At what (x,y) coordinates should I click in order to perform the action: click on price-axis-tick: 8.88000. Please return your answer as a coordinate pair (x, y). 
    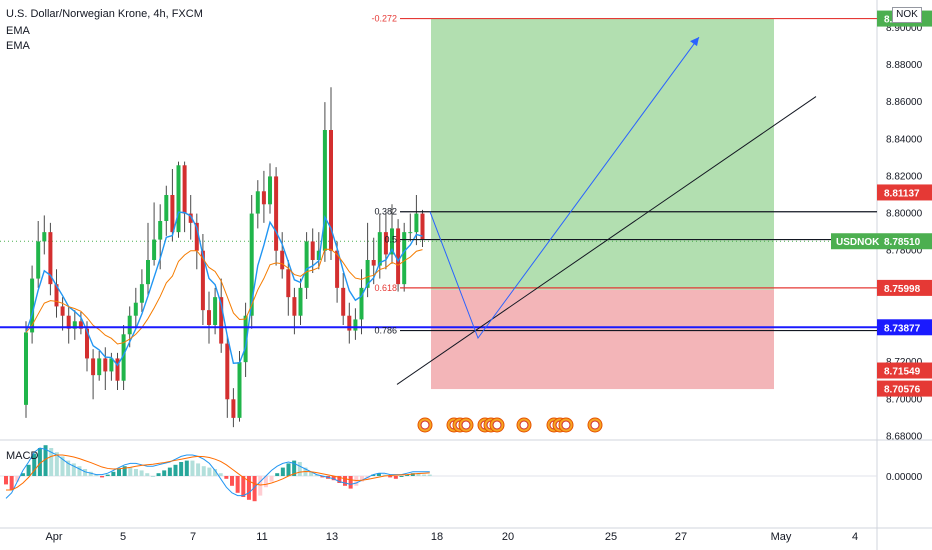
    Looking at the image, I should click on (904, 65).